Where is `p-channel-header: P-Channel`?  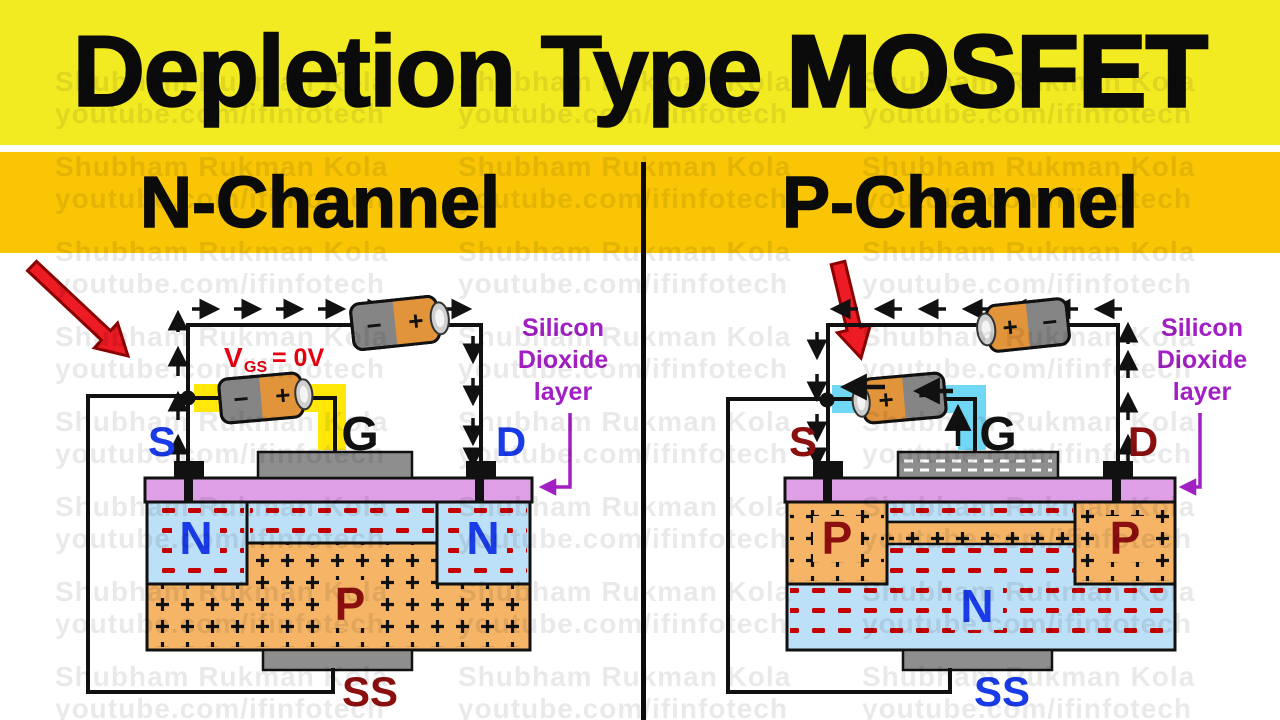 p-channel-header: P-Channel is located at coordinates (960, 203).